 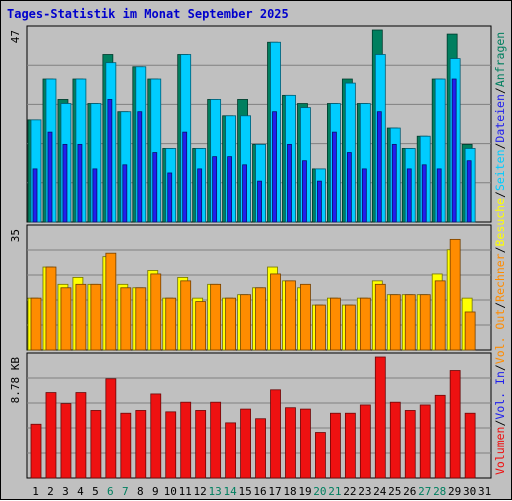 What do you see at coordinates (185, 491) in the screenshot?
I see `x-tick-label: 11` at bounding box center [185, 491].